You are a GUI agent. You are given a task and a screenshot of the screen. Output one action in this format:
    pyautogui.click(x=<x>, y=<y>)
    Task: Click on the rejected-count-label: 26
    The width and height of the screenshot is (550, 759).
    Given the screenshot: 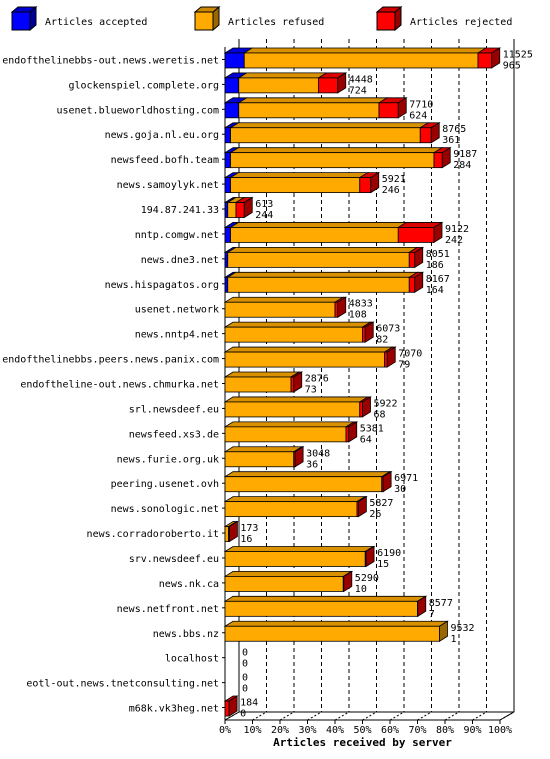 What is the action you would take?
    pyautogui.click(x=375, y=514)
    